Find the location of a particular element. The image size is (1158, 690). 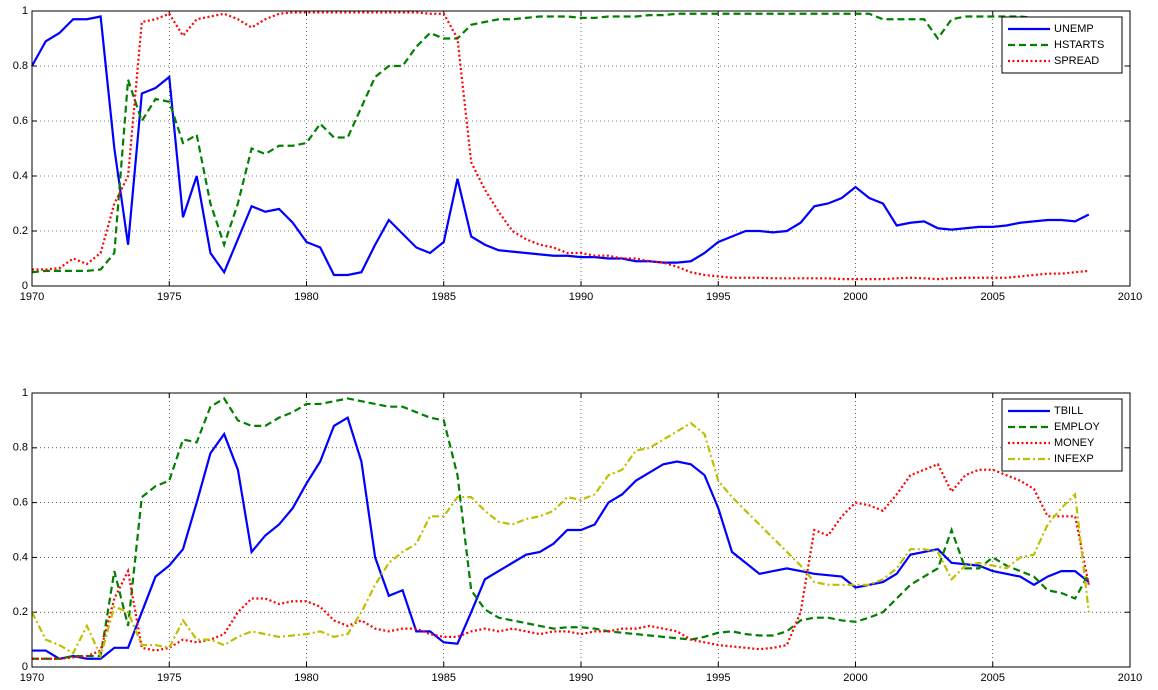

legend-label: SPREAD is located at coordinates (1076, 61).